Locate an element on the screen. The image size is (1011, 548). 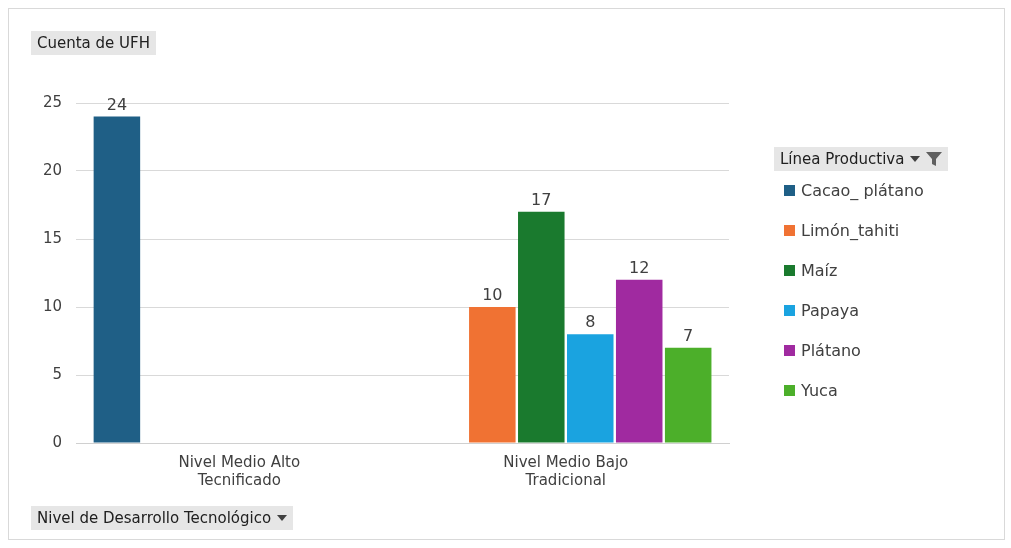
y-axis-title: Cuenta de UFH is located at coordinates (93, 43).